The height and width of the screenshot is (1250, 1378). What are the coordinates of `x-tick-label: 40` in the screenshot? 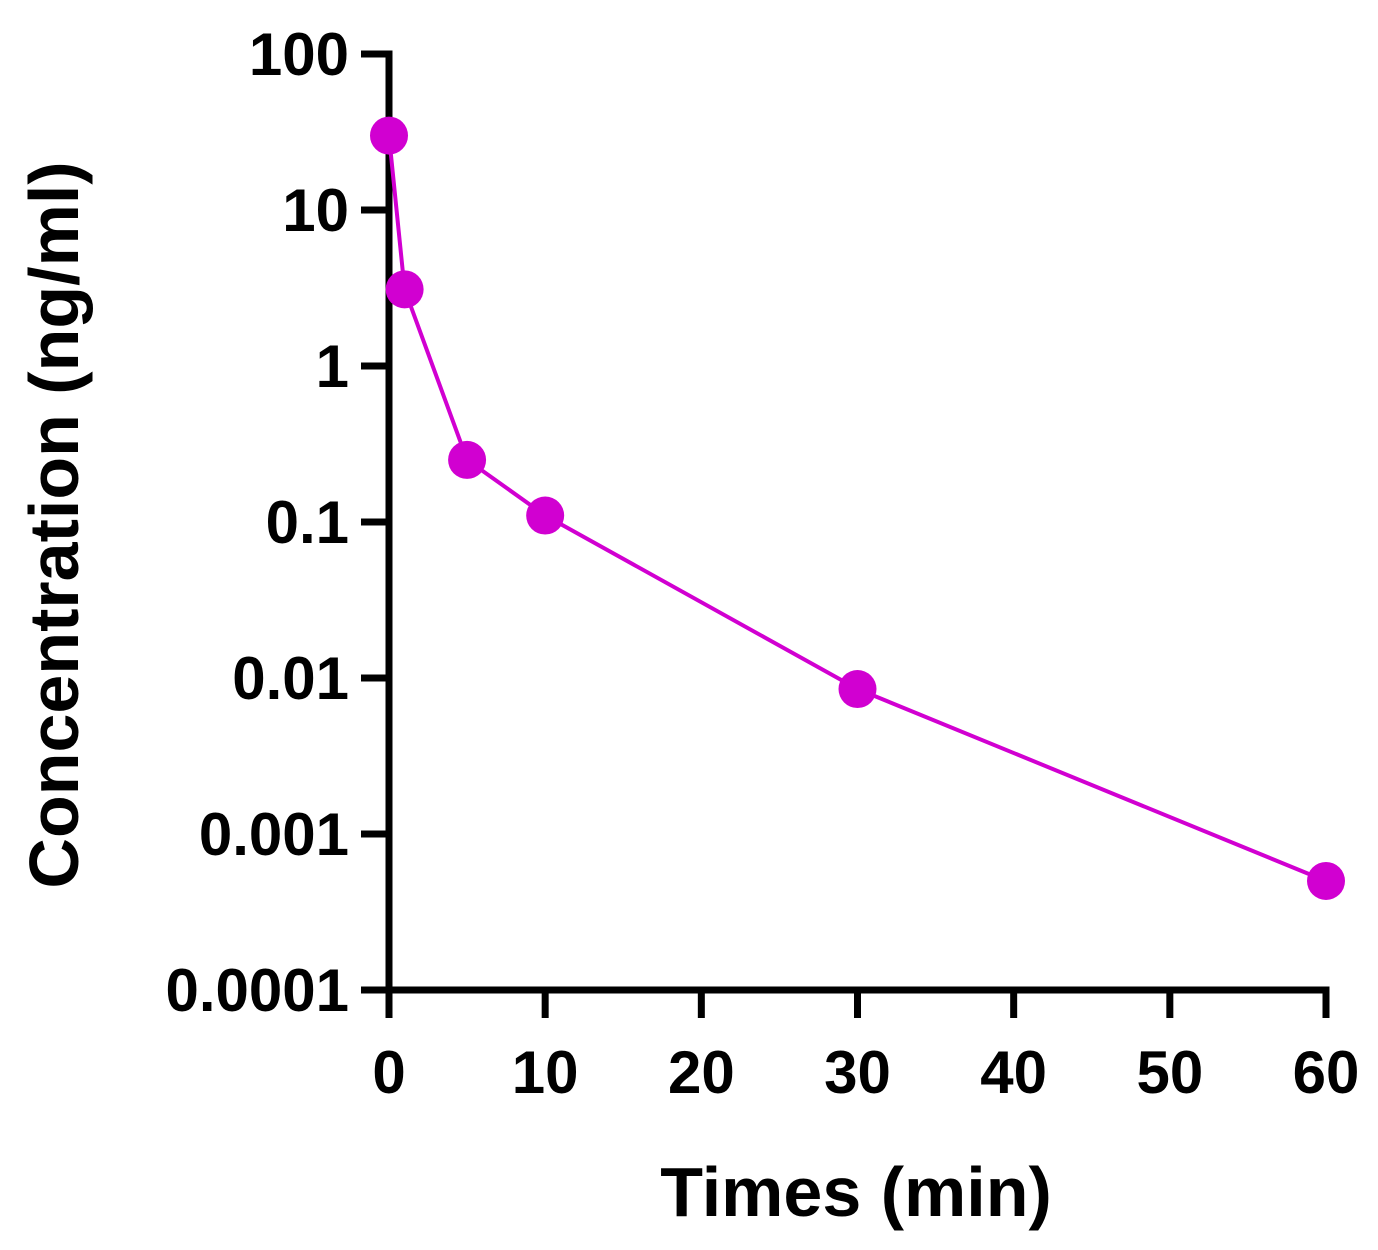 It's located at (1013, 1072).